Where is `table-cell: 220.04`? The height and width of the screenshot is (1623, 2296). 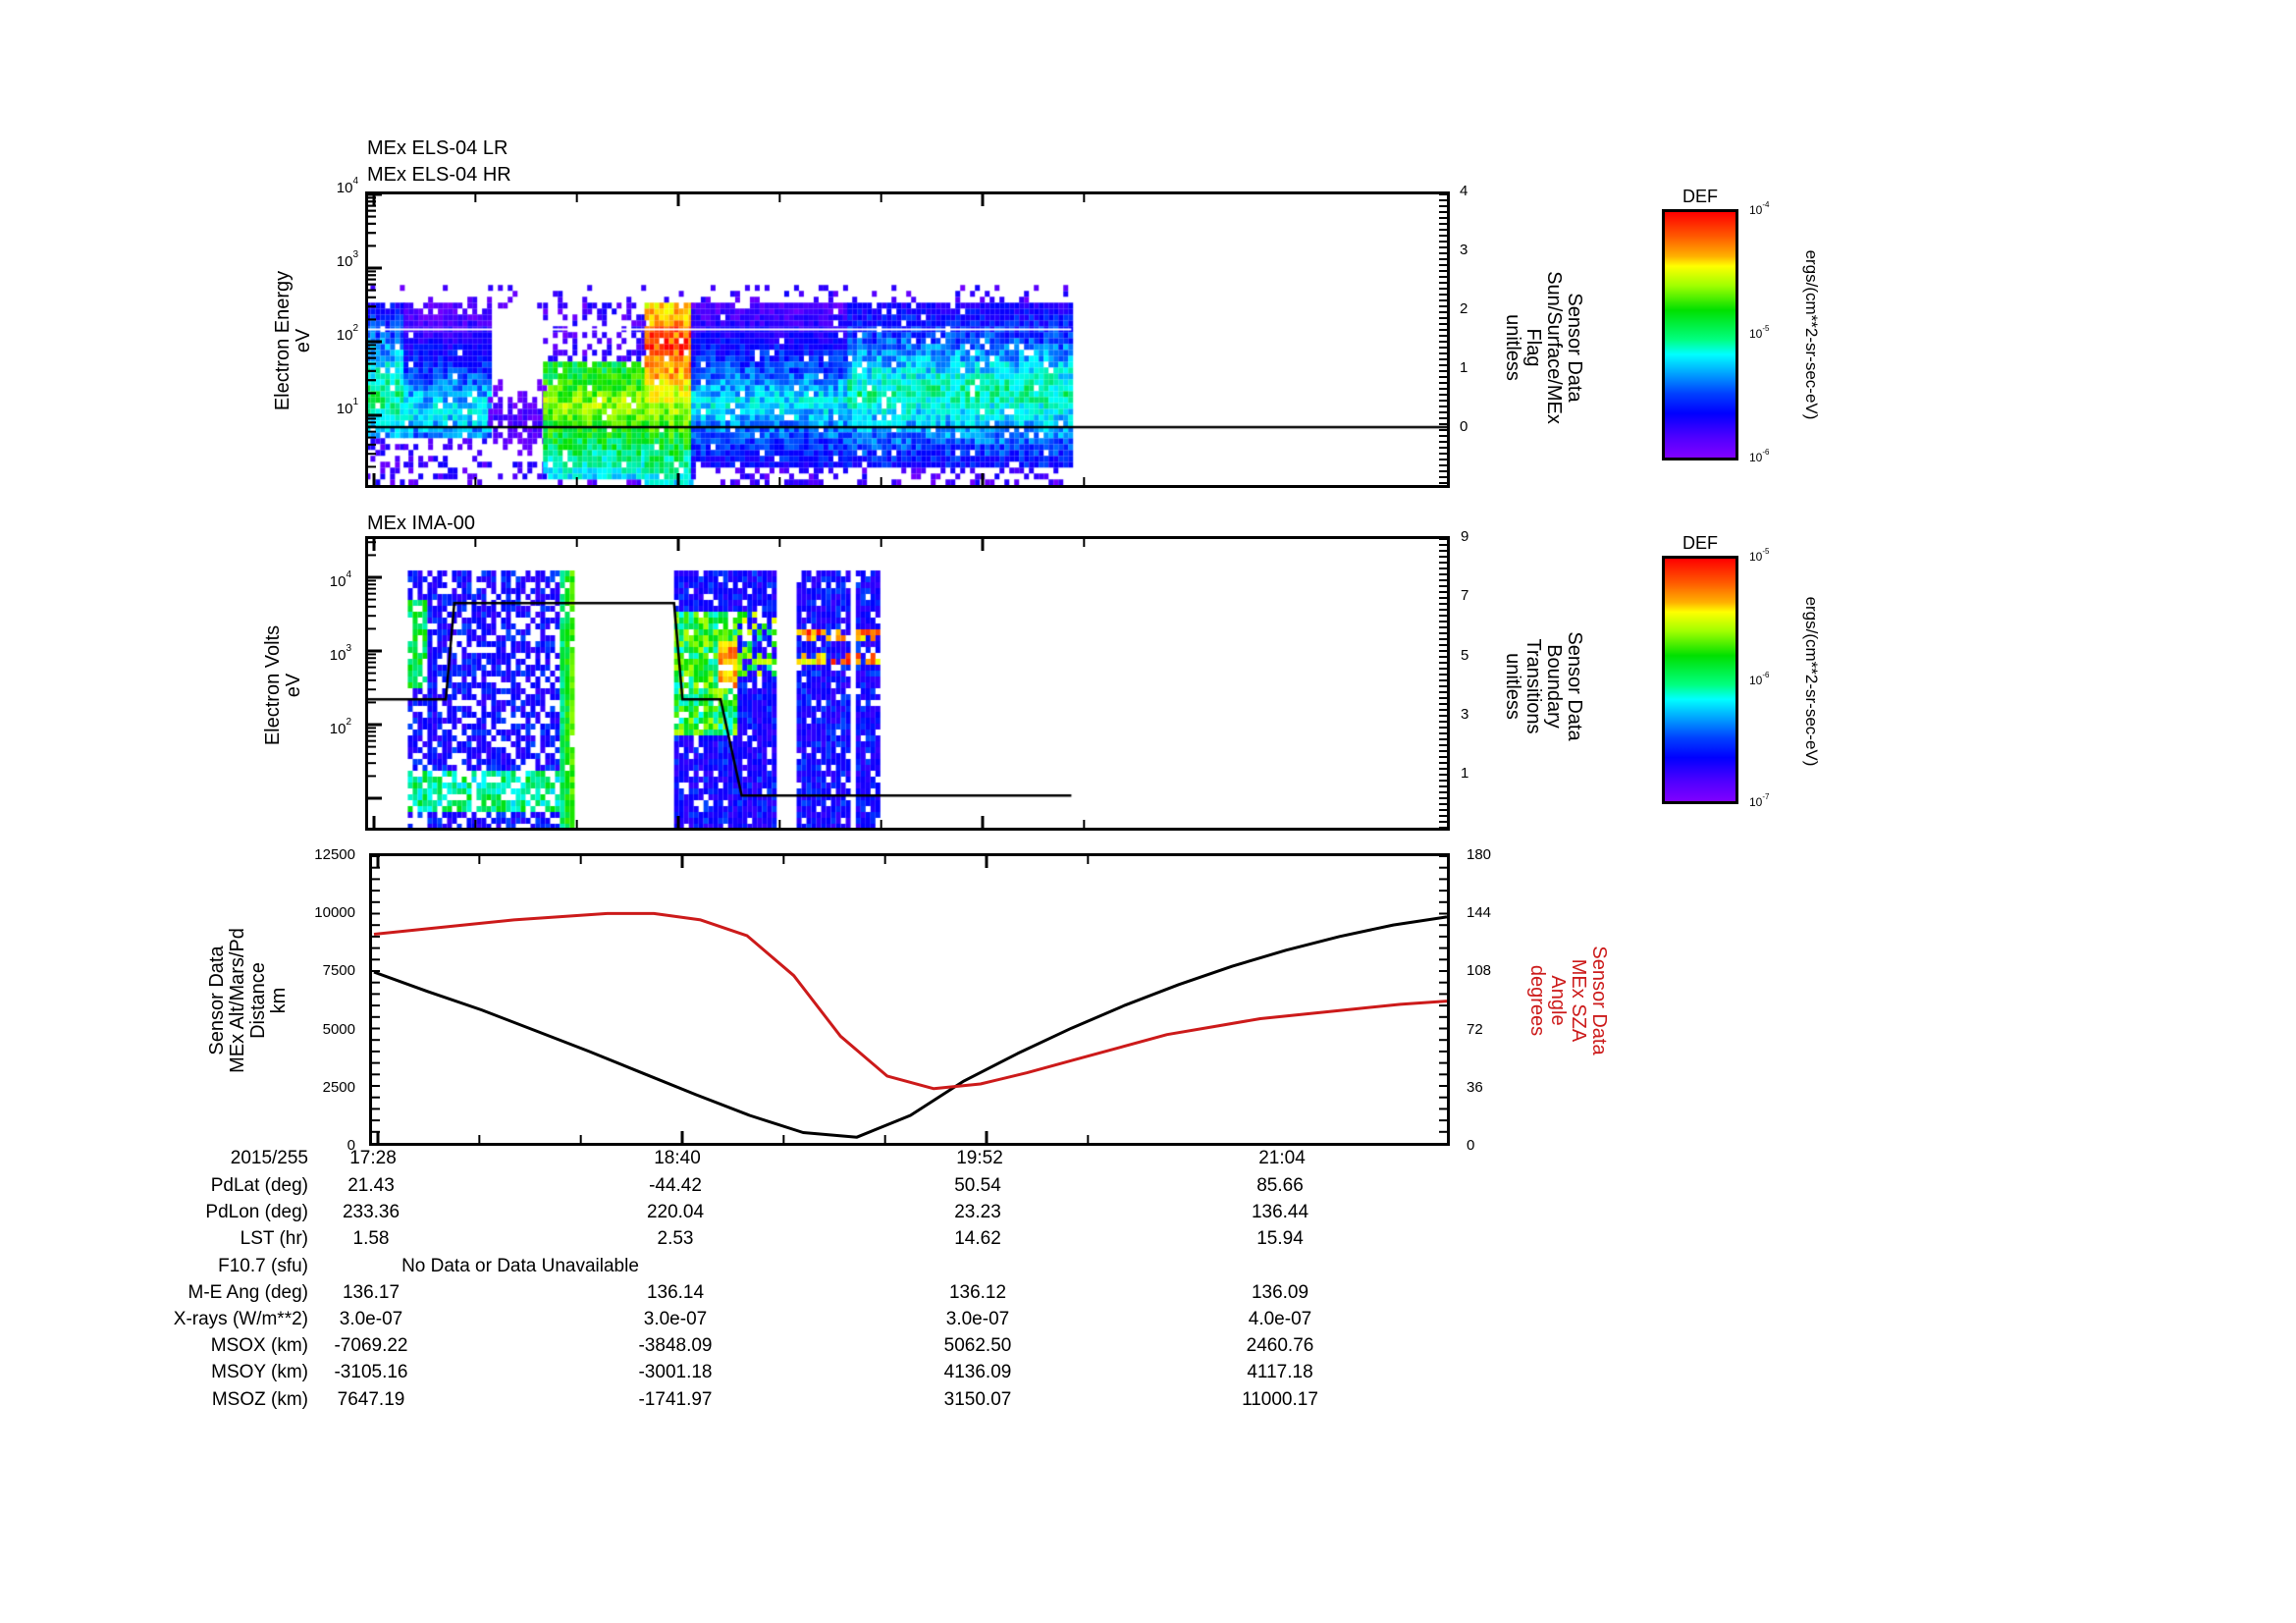 table-cell: 220.04 is located at coordinates (675, 1212).